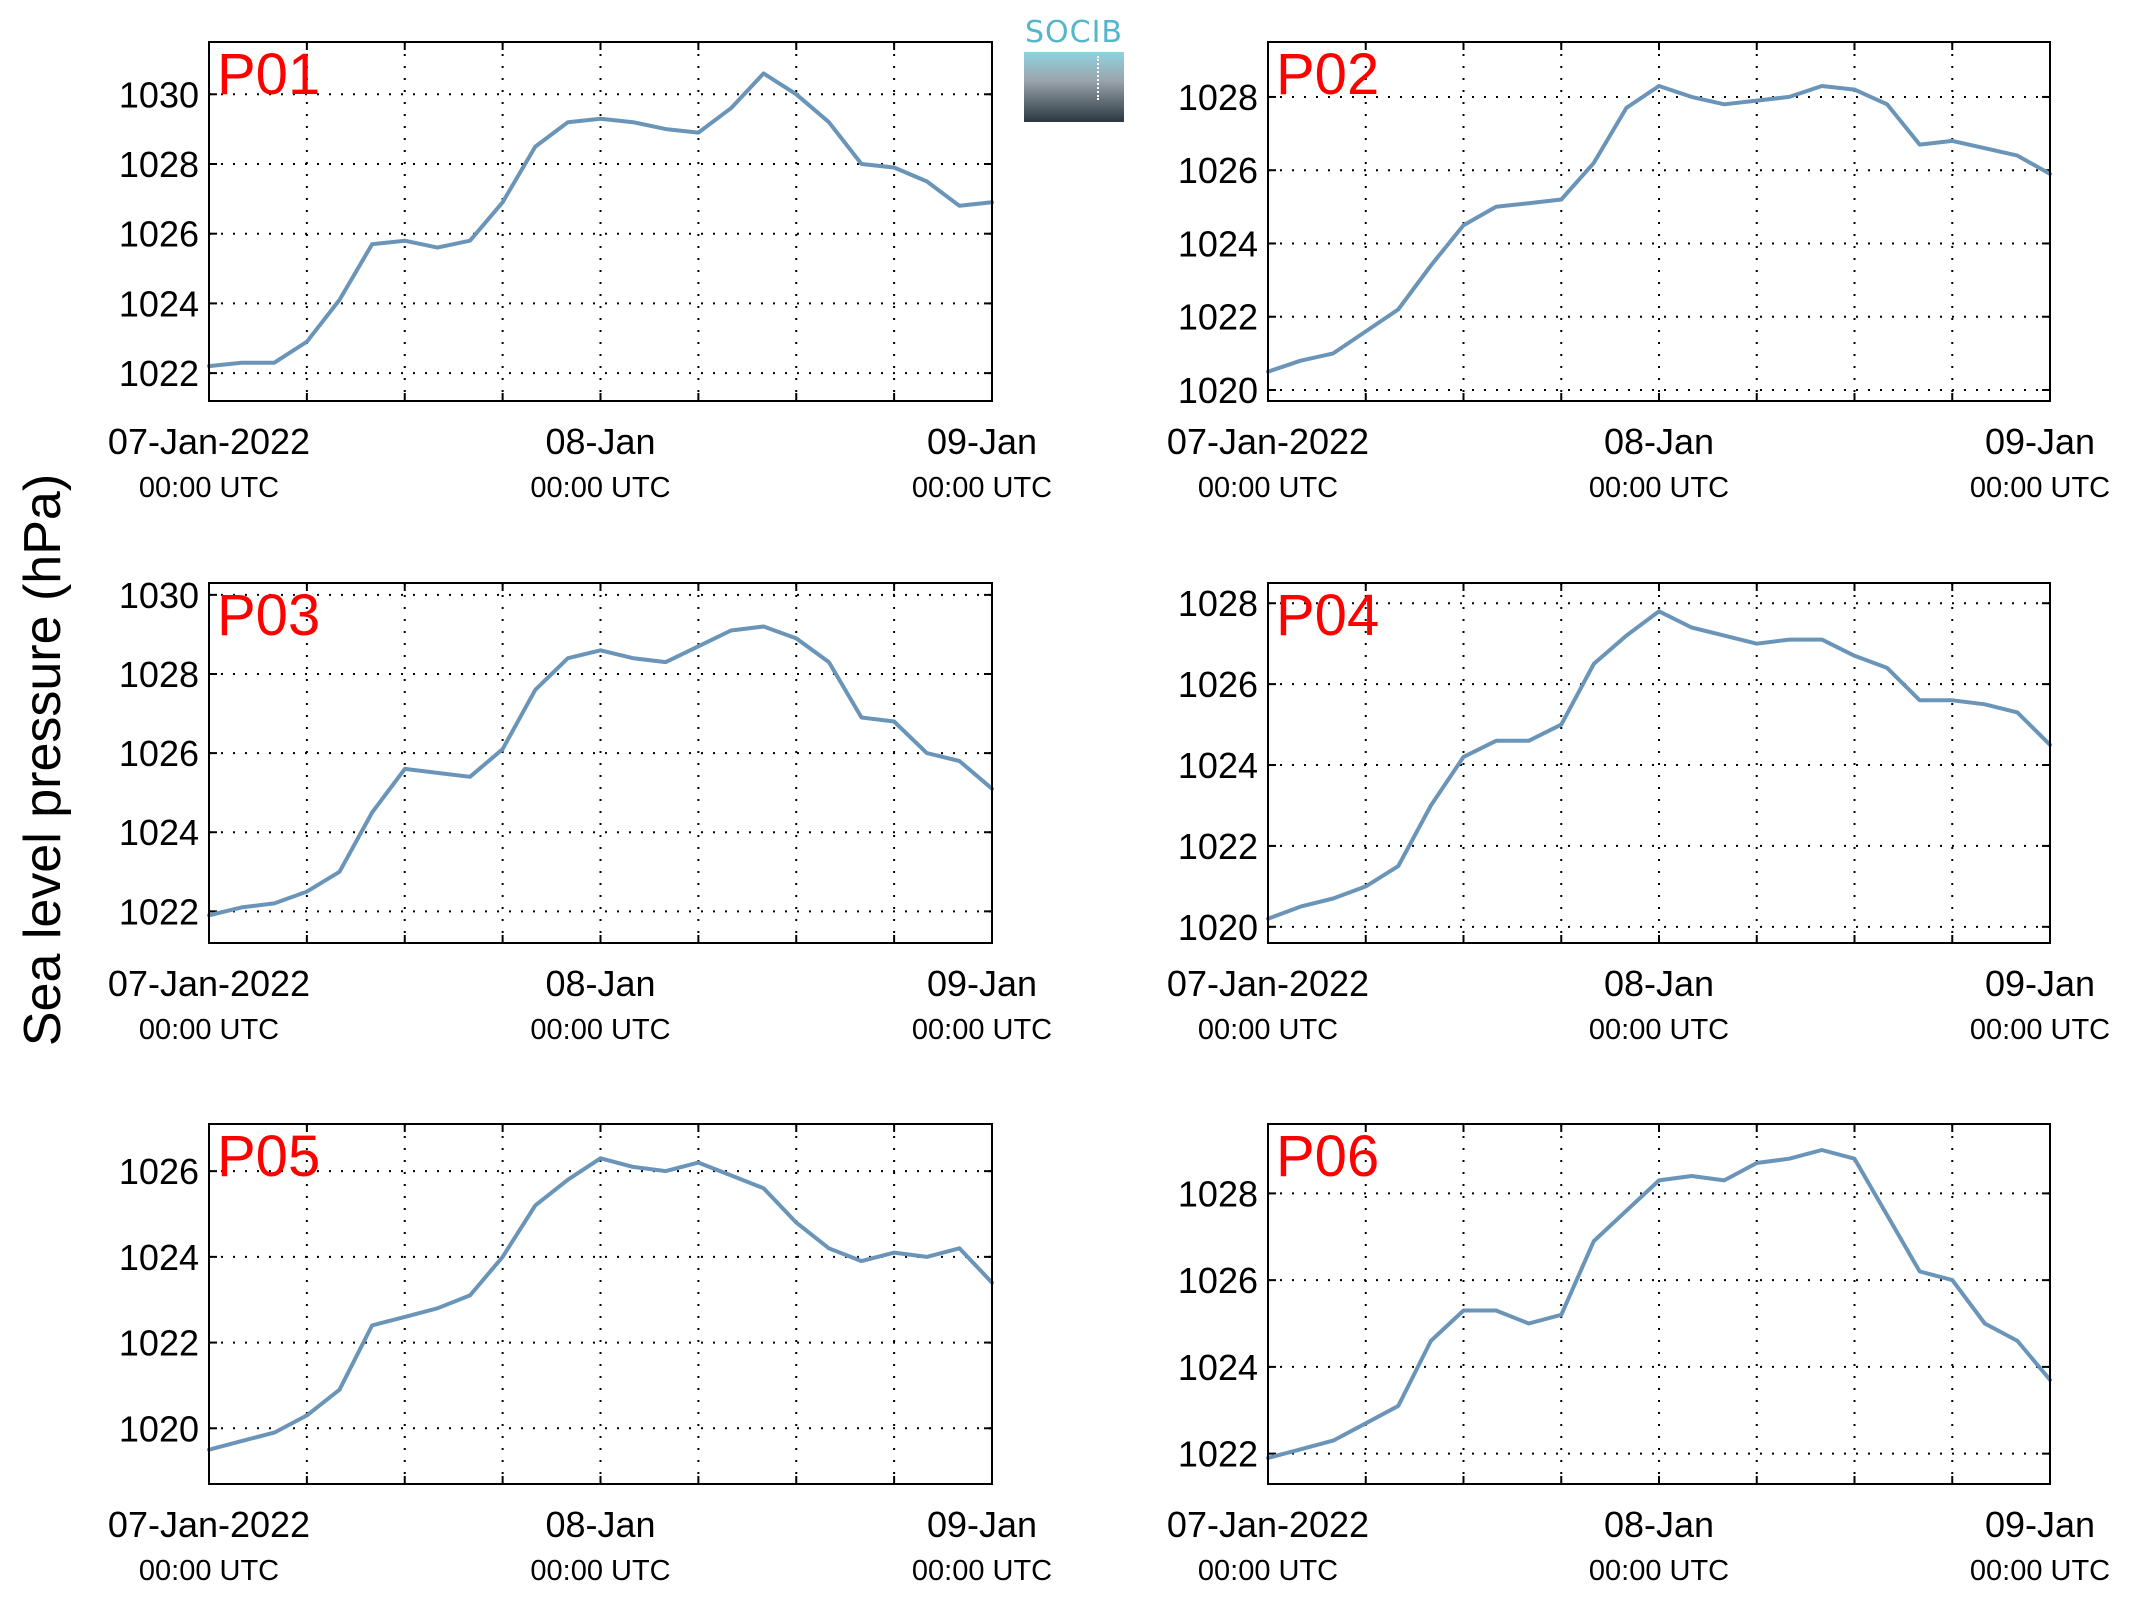  What do you see at coordinates (159, 94) in the screenshot?
I see `y-tick-label: 1030` at bounding box center [159, 94].